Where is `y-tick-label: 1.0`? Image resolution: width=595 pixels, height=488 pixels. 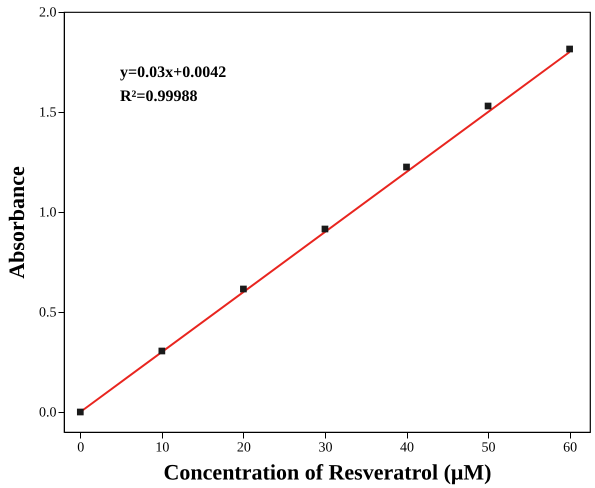
y-tick-label: 1.0 is located at coordinates (47, 213).